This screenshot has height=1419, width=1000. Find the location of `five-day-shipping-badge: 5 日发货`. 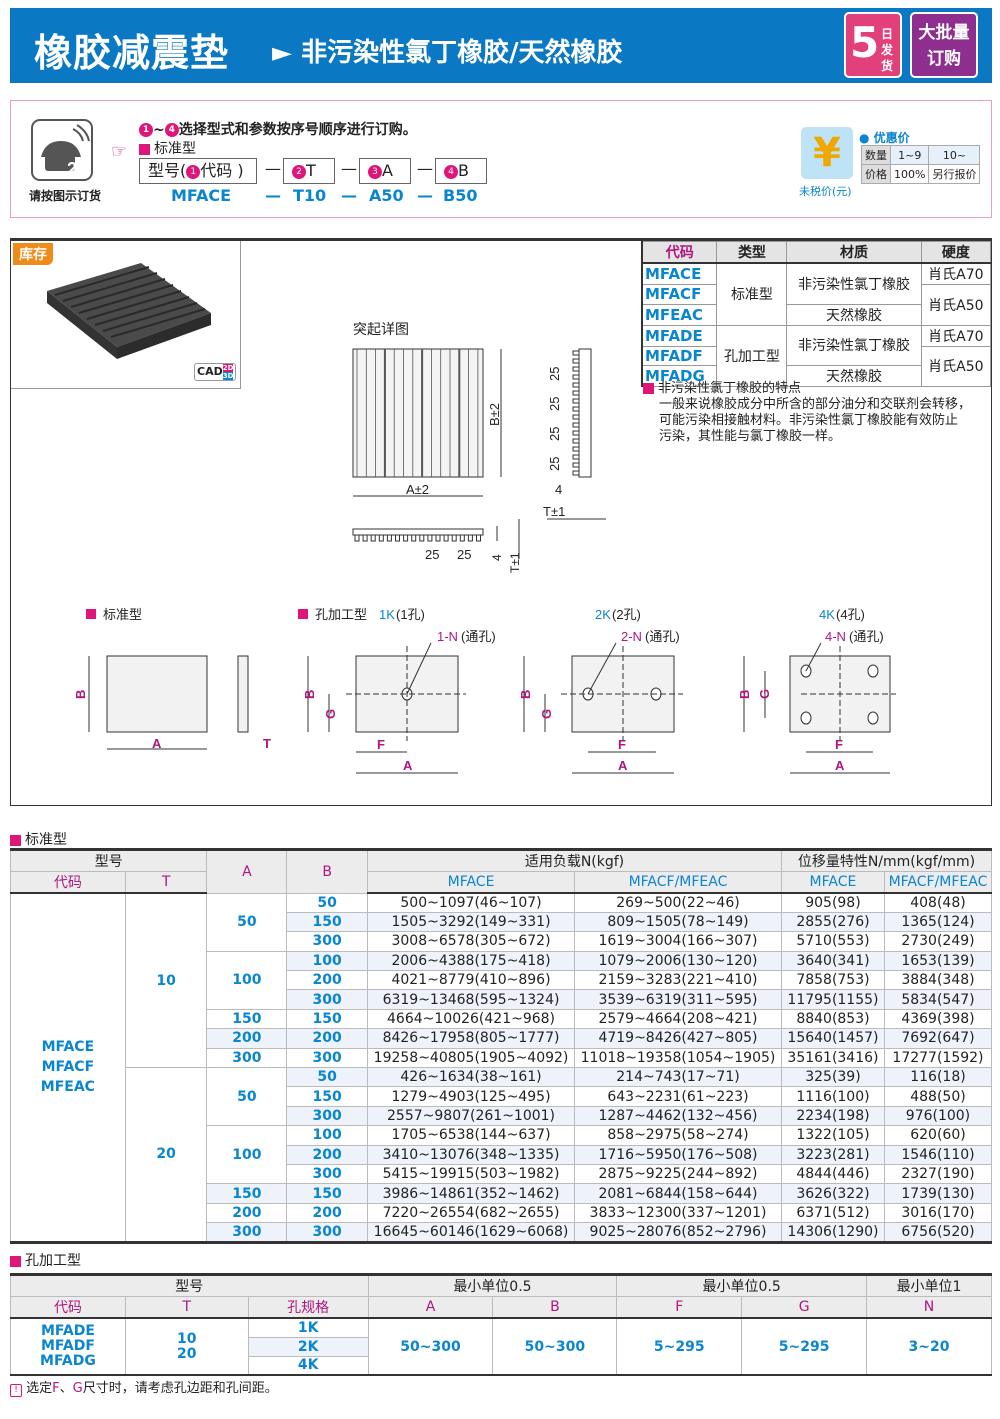

five-day-shipping-badge: 5 日发货 is located at coordinates (873, 45).